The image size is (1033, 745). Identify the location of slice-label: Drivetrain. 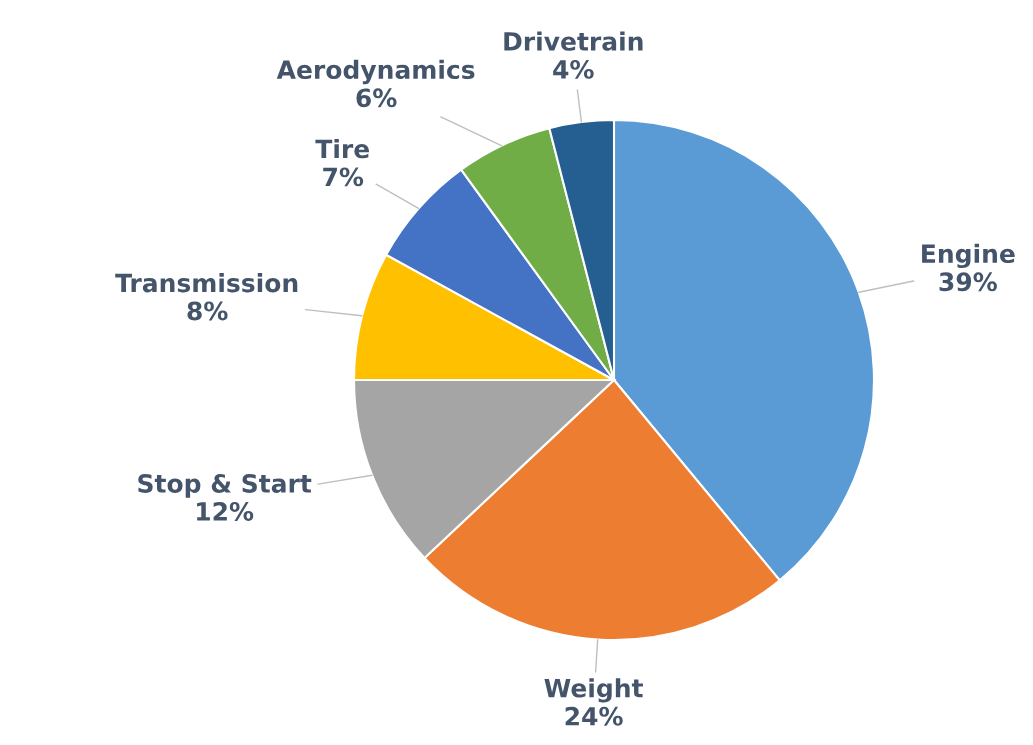
(573, 41).